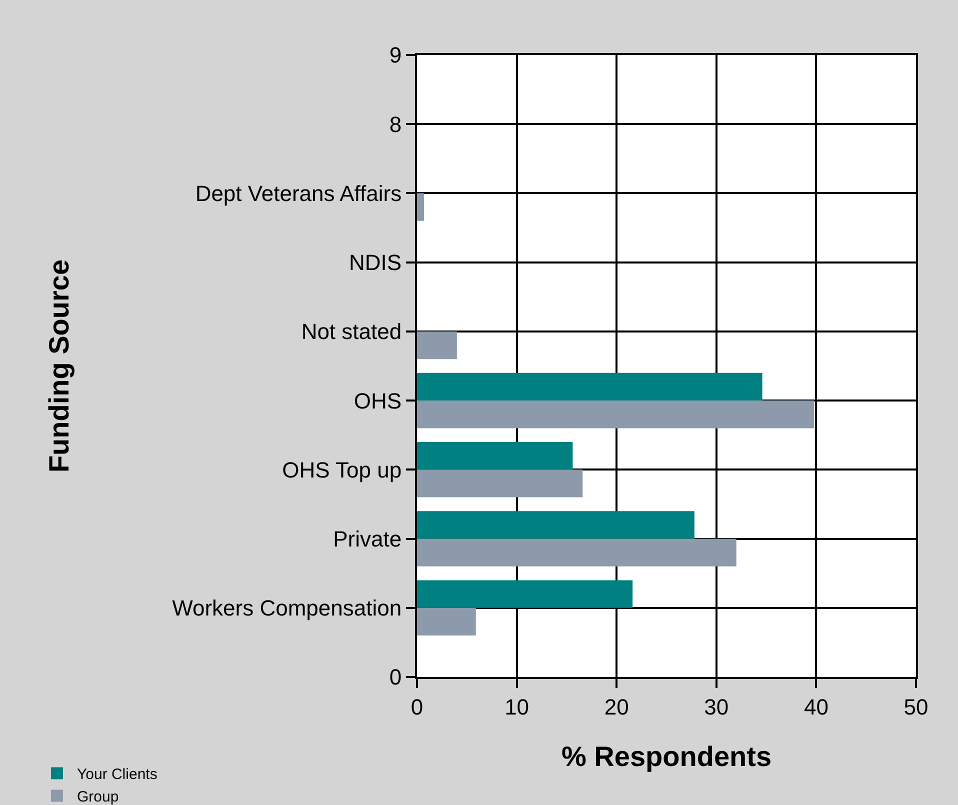  Describe the element at coordinates (666, 756) in the screenshot. I see `x-axis-title: % Respondents` at that location.